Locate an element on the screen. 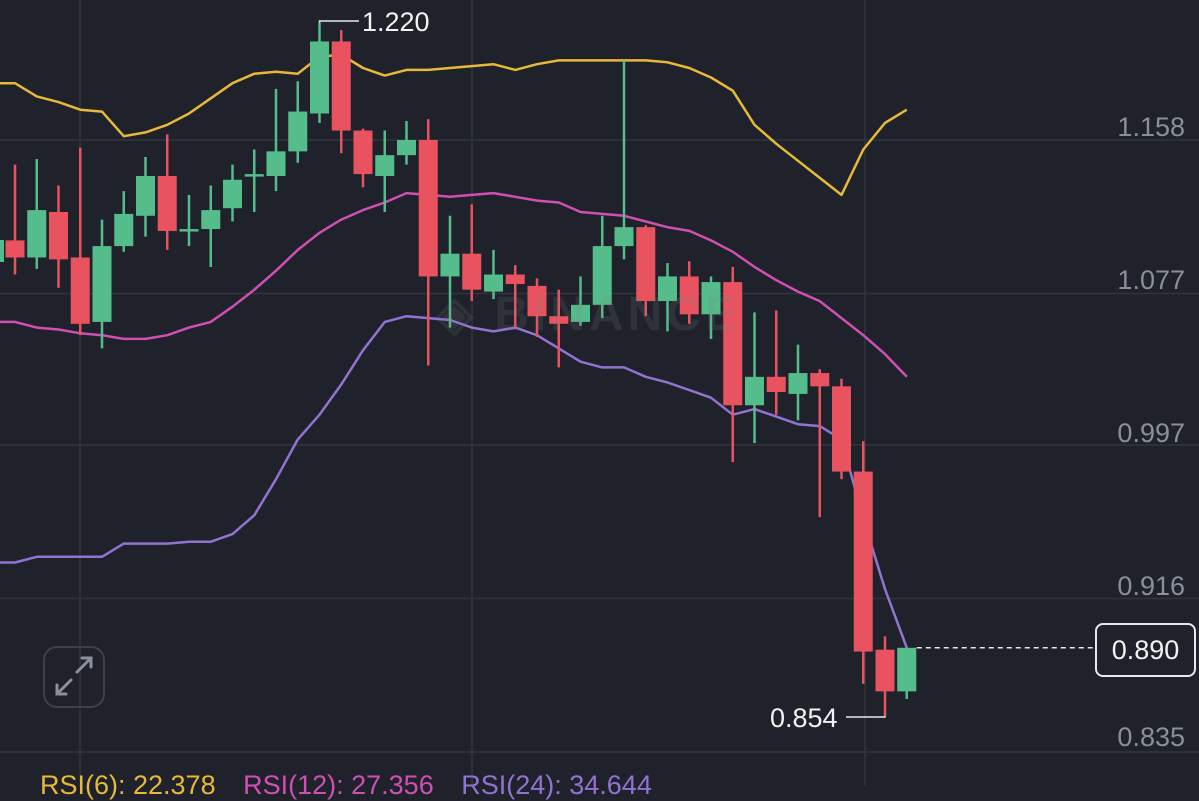 The width and height of the screenshot is (1199, 801). fullscreen-button is located at coordinates (74, 677).